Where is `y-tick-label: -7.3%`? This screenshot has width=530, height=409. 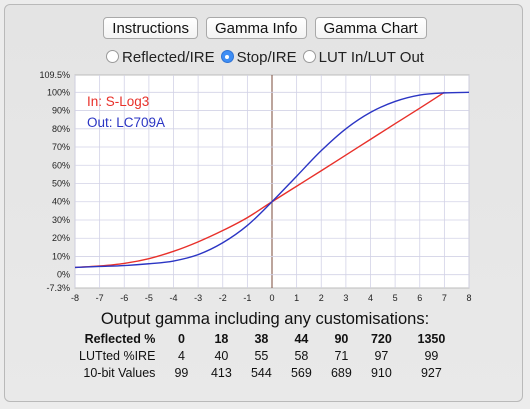 y-tick-label: -7.3% is located at coordinates (58, 288).